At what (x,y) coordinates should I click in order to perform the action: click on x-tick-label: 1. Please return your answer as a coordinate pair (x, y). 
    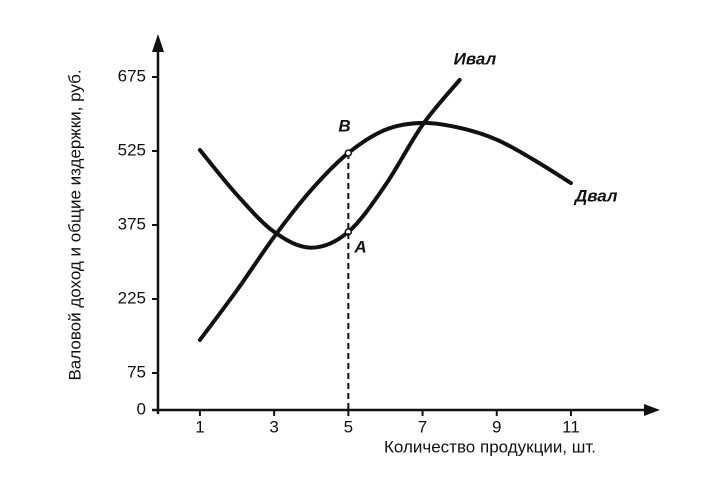
    Looking at the image, I should click on (199, 426).